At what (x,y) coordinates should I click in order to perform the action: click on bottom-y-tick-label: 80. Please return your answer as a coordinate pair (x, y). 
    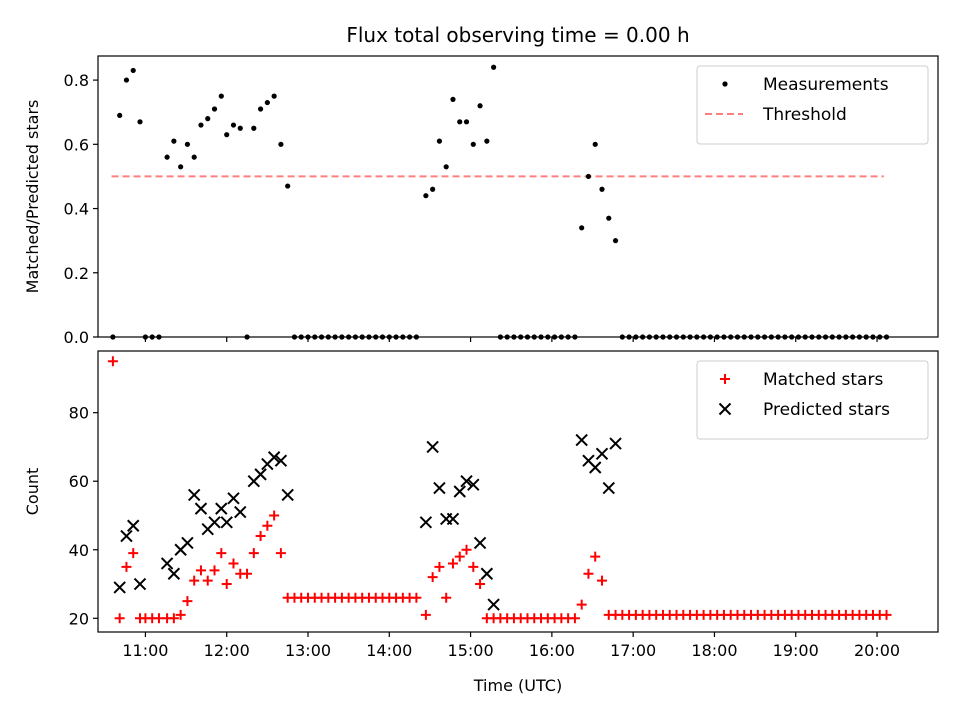
    Looking at the image, I should click on (79, 413).